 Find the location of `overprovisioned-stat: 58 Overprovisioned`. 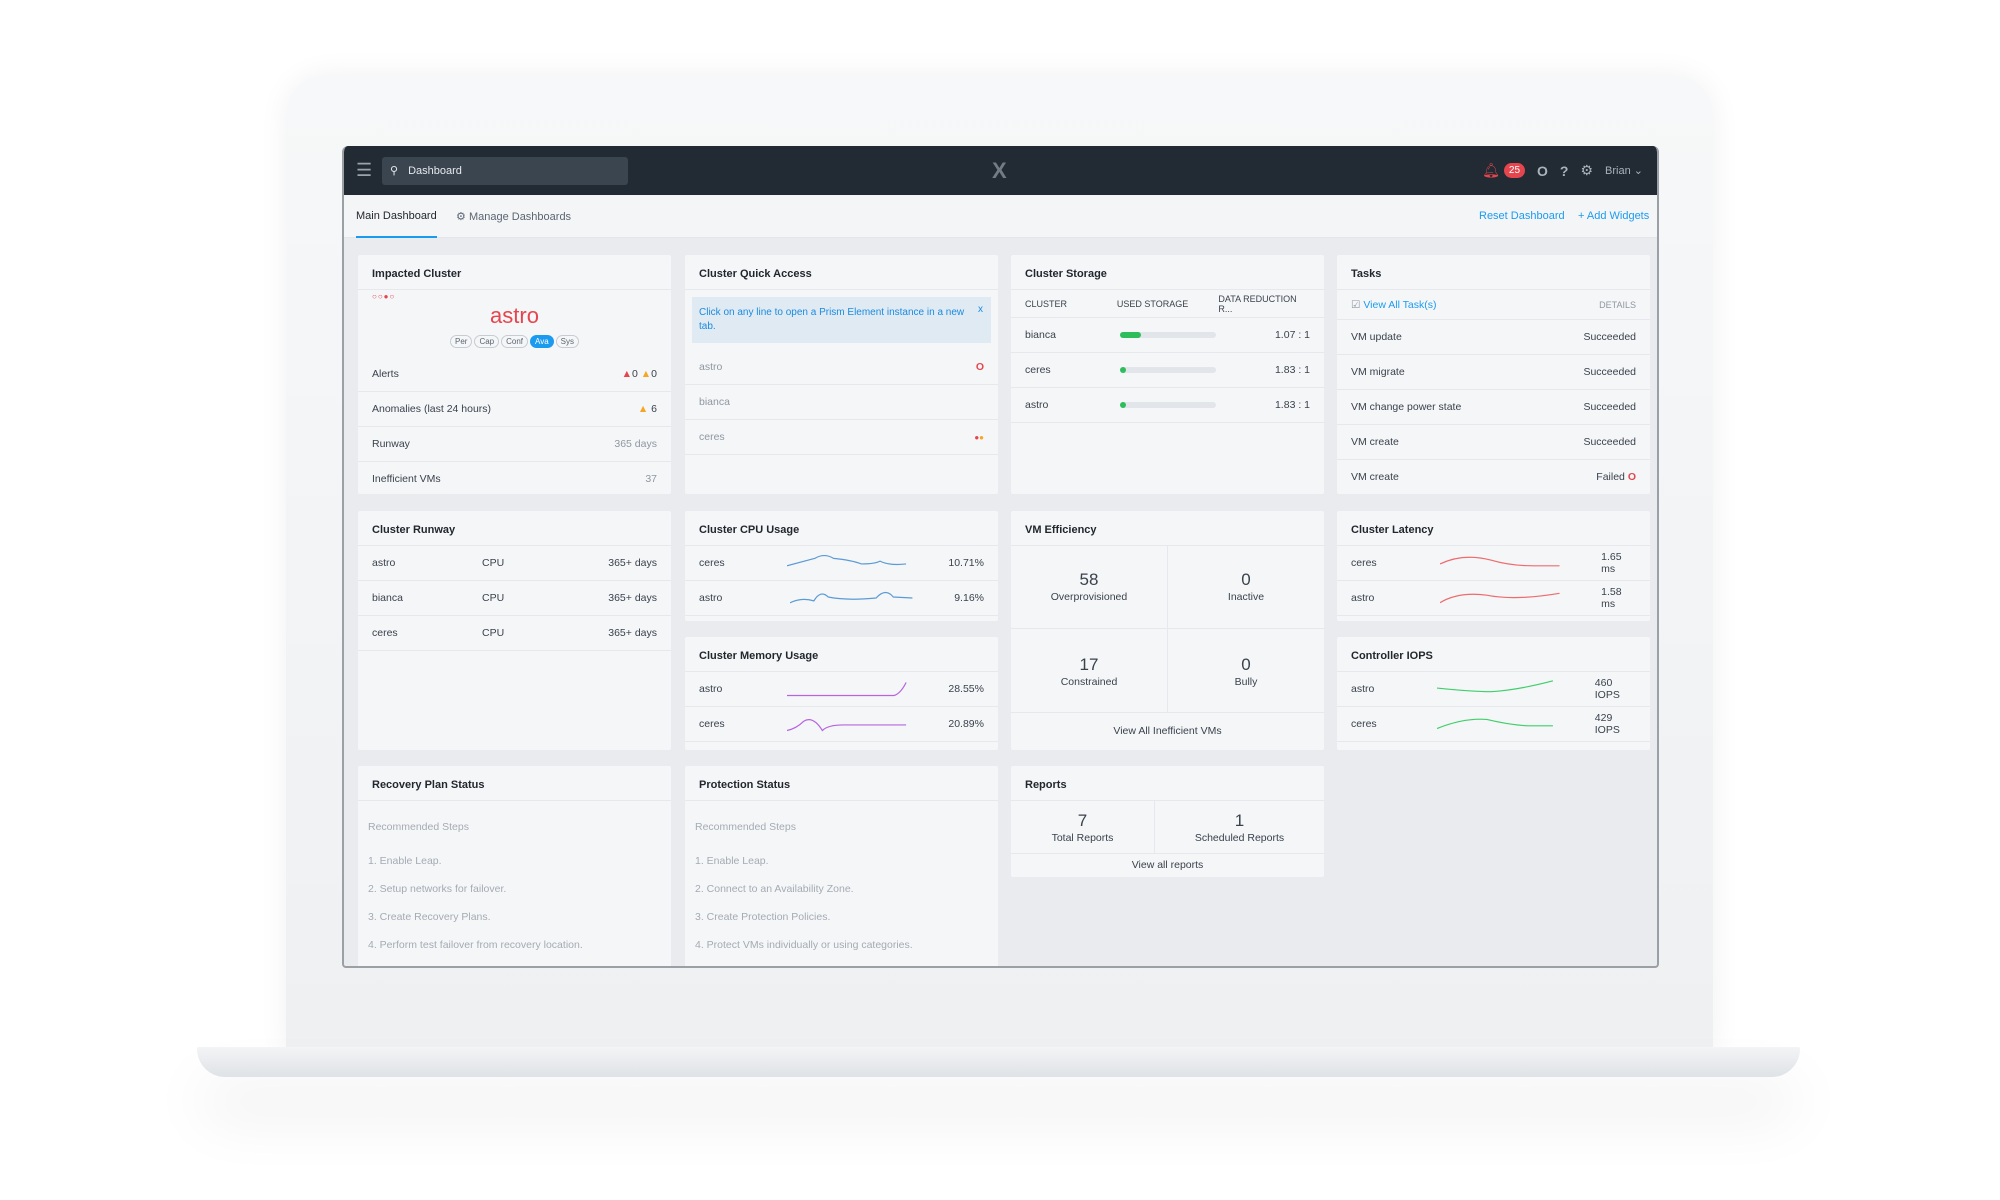

overprovisioned-stat: 58 Overprovisioned is located at coordinates (1089, 586).